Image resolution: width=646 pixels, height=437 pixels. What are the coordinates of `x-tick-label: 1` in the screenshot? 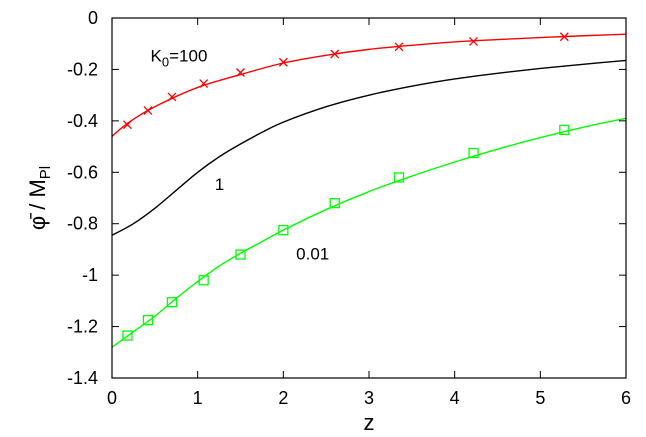 It's located at (198, 398).